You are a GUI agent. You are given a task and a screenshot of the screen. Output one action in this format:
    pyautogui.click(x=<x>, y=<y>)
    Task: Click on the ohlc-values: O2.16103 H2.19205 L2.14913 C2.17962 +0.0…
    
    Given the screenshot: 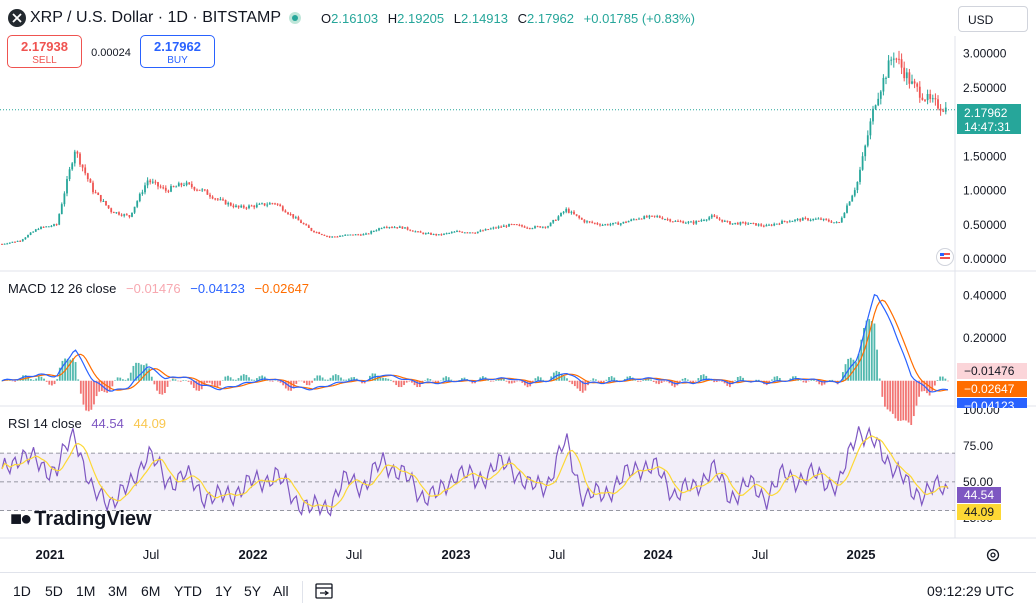 What is the action you would take?
    pyautogui.click(x=511, y=18)
    